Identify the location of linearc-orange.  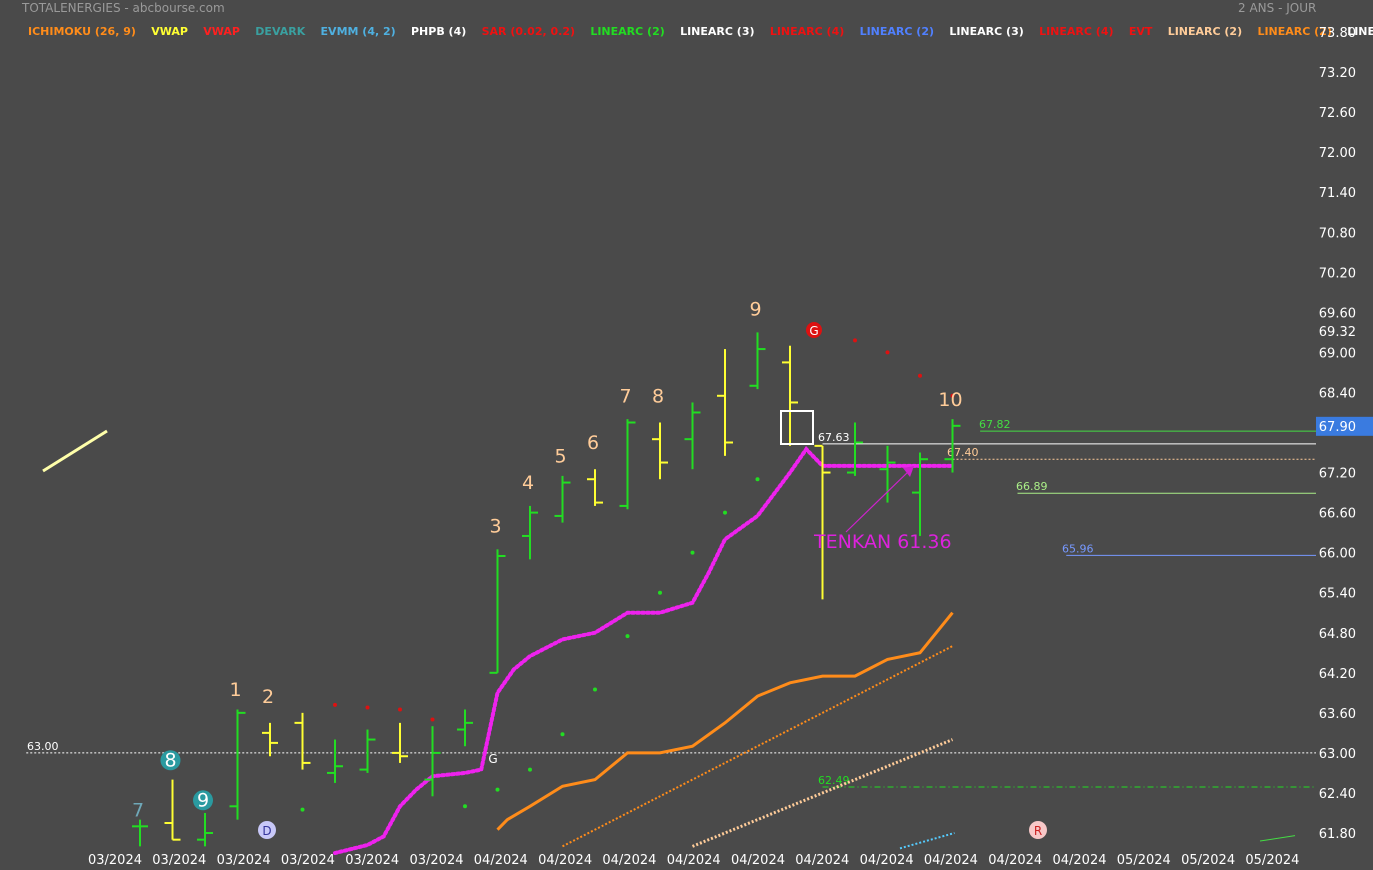
(757, 746).